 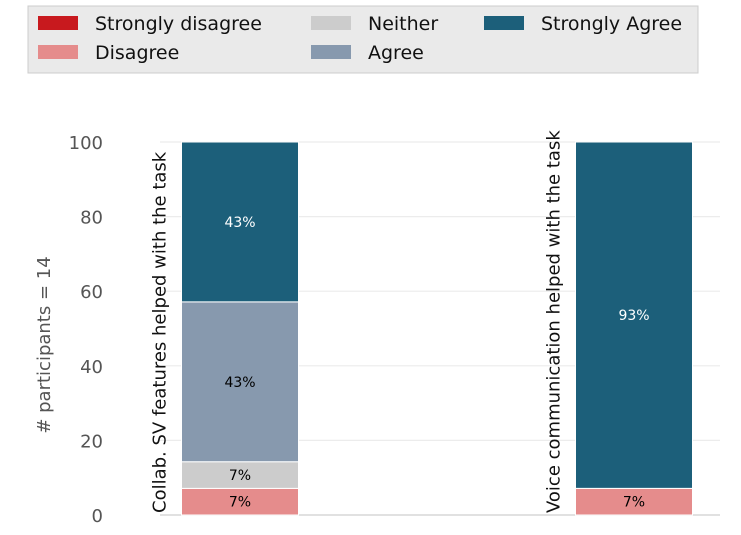 What do you see at coordinates (331, 23) in the screenshot?
I see `legend-swatch-neither` at bounding box center [331, 23].